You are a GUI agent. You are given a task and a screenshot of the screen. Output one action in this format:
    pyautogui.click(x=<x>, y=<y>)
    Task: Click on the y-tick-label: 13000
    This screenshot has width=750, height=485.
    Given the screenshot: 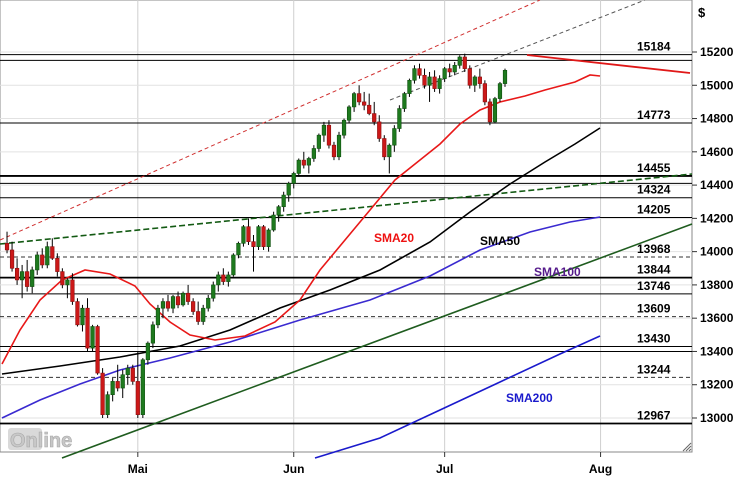 What is the action you would take?
    pyautogui.click(x=717, y=418)
    